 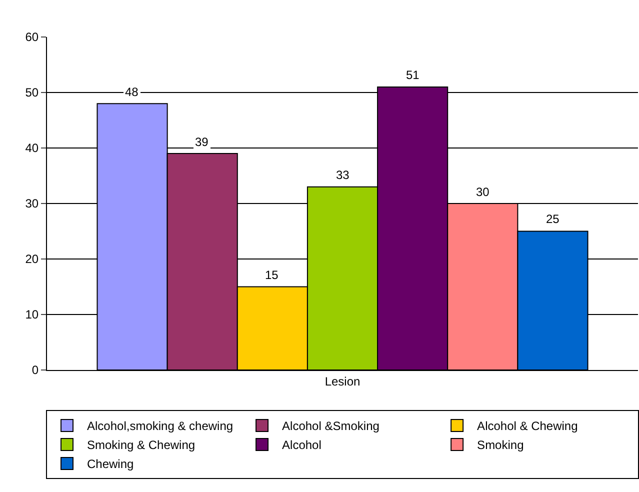 I want to click on legend-label: Smoking, so click(x=500, y=445).